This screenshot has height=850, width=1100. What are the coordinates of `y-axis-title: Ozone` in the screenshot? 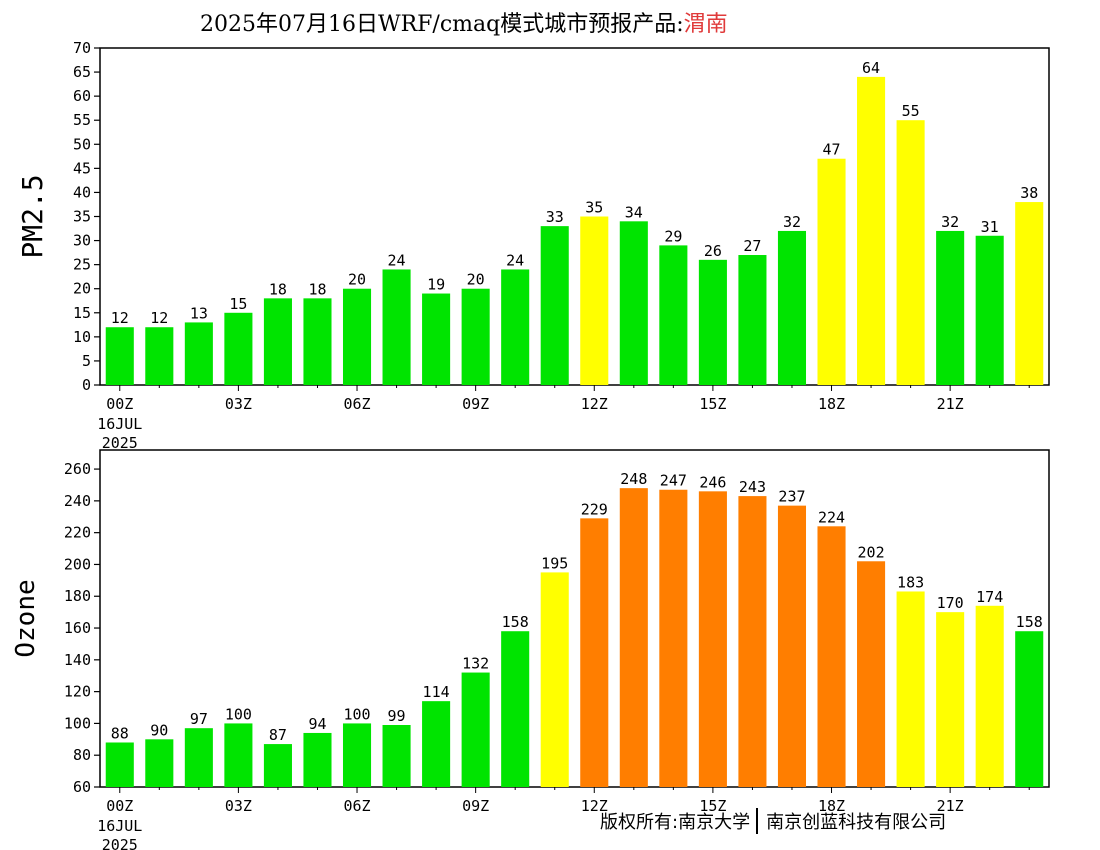 It's located at (26, 618).